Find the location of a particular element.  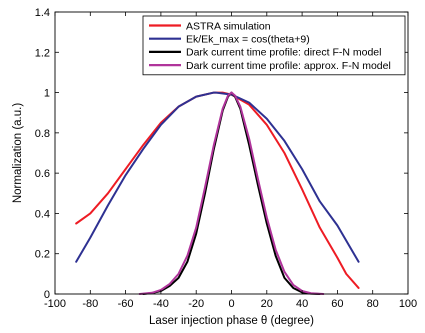

y-tick-label: 0.6 is located at coordinates (42, 174).